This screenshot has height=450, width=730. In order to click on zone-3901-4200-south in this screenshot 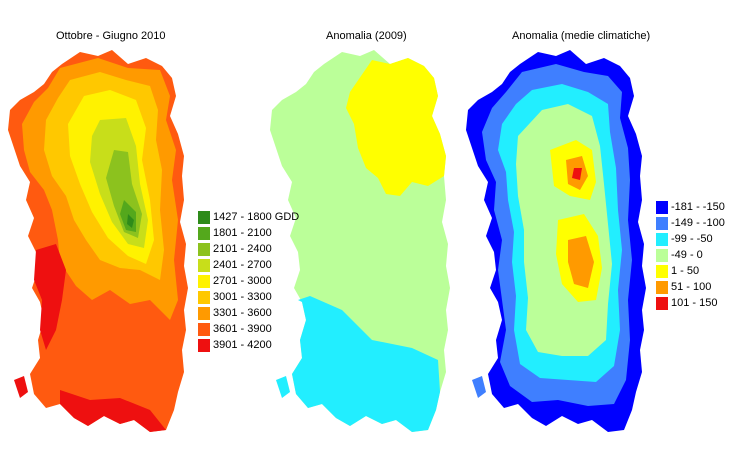, I will do `click(113, 411)`.